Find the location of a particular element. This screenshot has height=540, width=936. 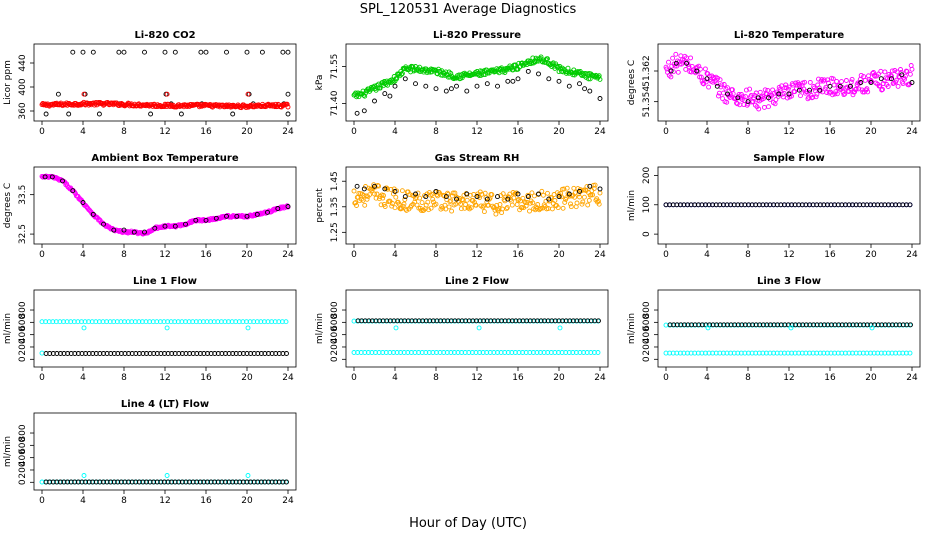

y-axis-label: ml/min is located at coordinates (320, 328).